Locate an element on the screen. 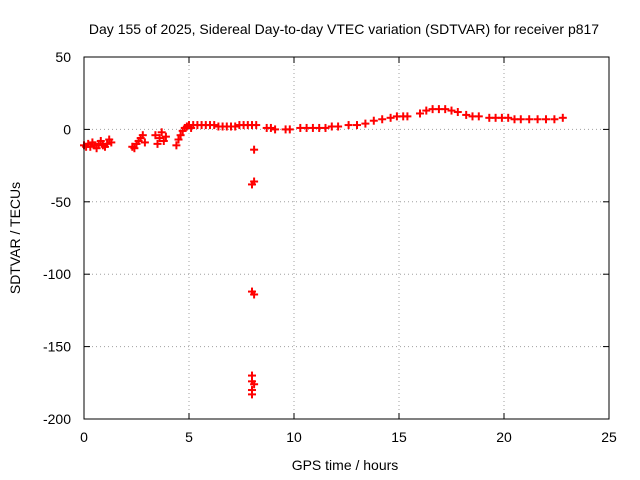 This screenshot has width=640, height=480. y-tick-label: -200 is located at coordinates (57, 419).